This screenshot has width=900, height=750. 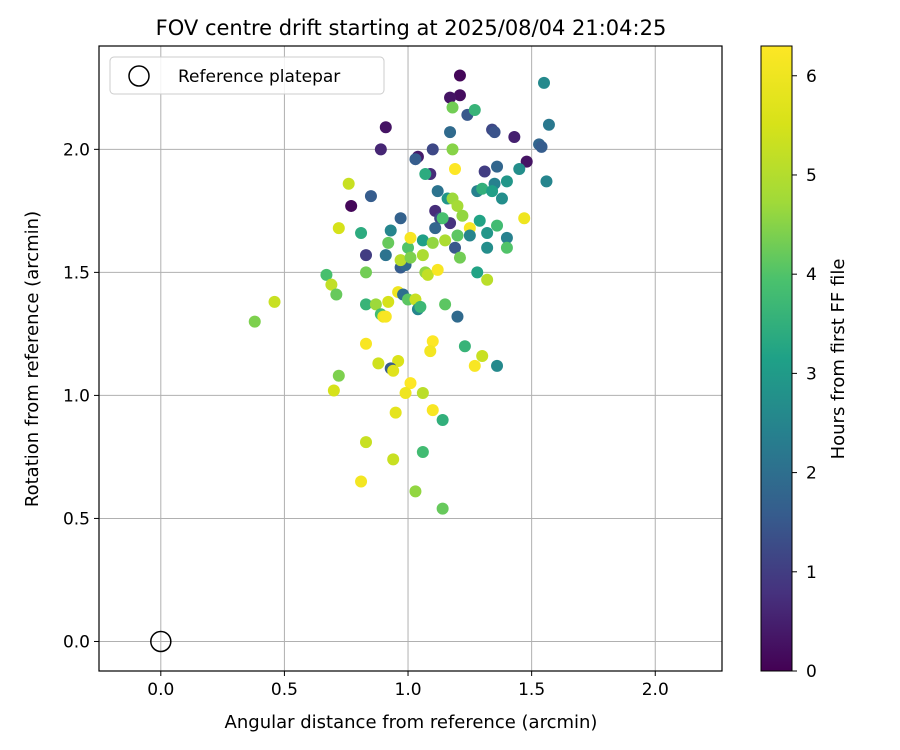 What do you see at coordinates (655, 690) in the screenshot?
I see `x-tick-label: 2.0` at bounding box center [655, 690].